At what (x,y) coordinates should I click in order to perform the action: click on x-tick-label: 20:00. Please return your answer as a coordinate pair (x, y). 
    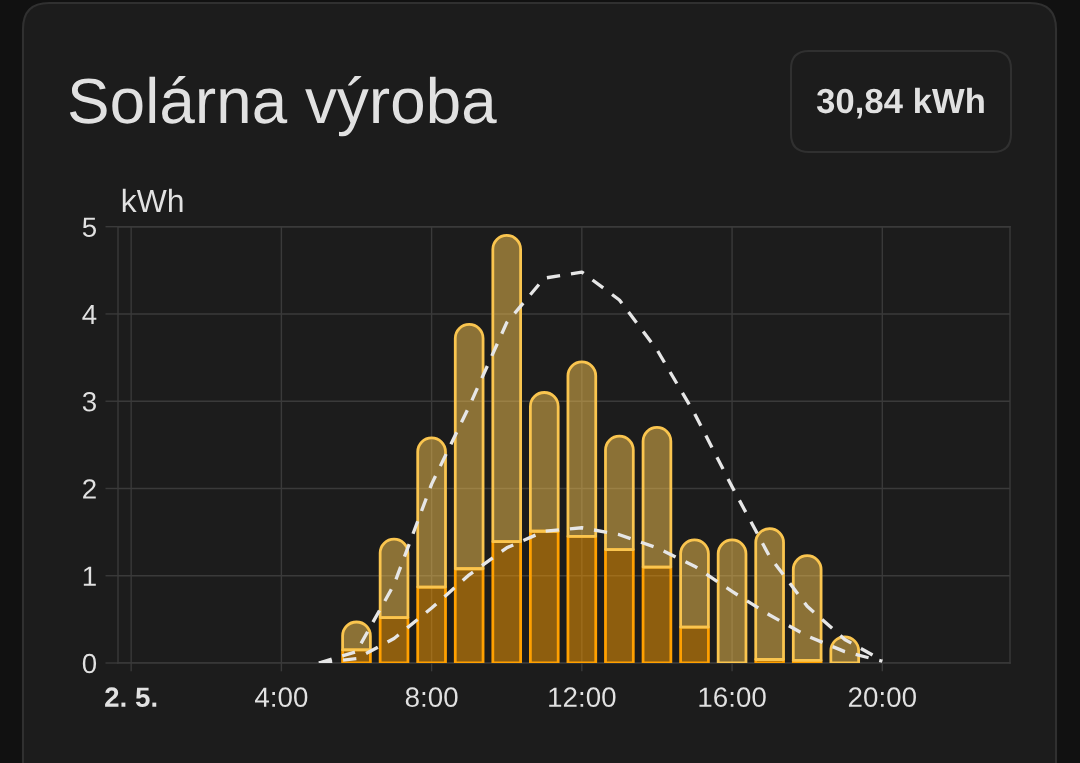
    Looking at the image, I should click on (882, 697).